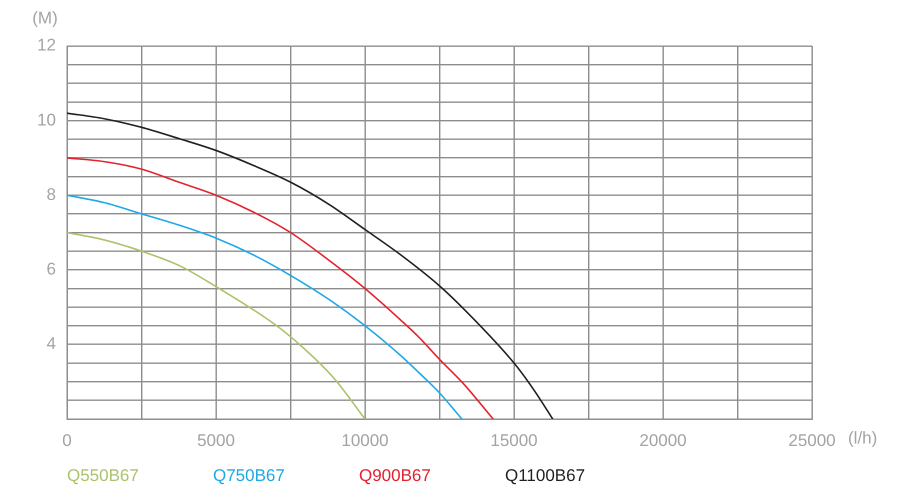 The height and width of the screenshot is (500, 900). What do you see at coordinates (46, 45) in the screenshot?
I see `y-tick-label: 12` at bounding box center [46, 45].